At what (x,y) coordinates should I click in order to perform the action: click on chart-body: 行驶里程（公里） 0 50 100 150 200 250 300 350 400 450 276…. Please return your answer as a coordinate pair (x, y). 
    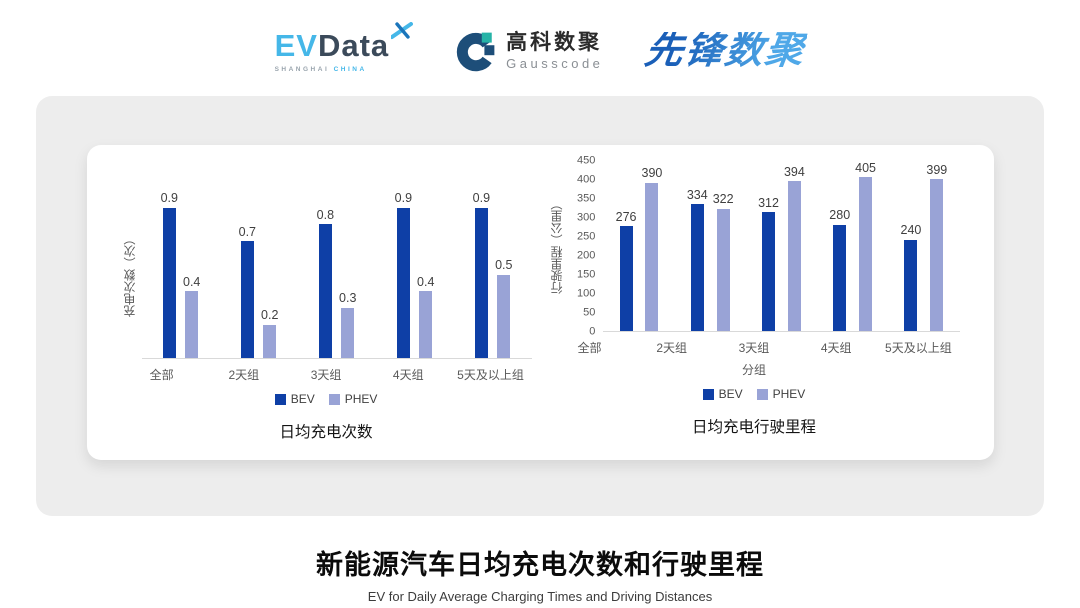
    Looking at the image, I should click on (754, 246).